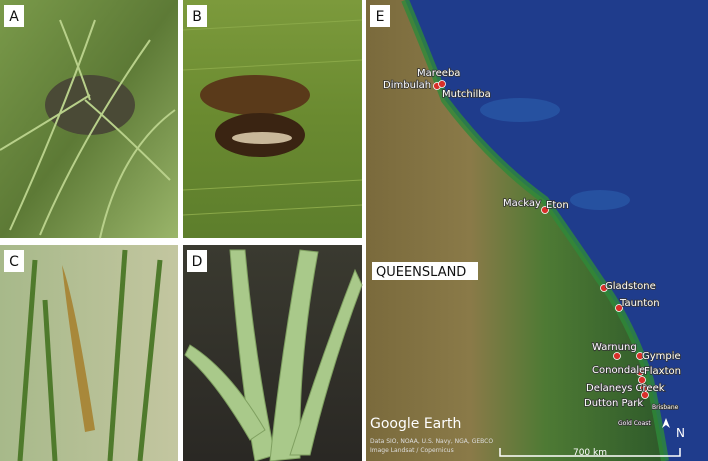 This screenshot has height=461, width=708. Describe the element at coordinates (662, 371) in the screenshot. I see `place-label: Flaxton` at that location.